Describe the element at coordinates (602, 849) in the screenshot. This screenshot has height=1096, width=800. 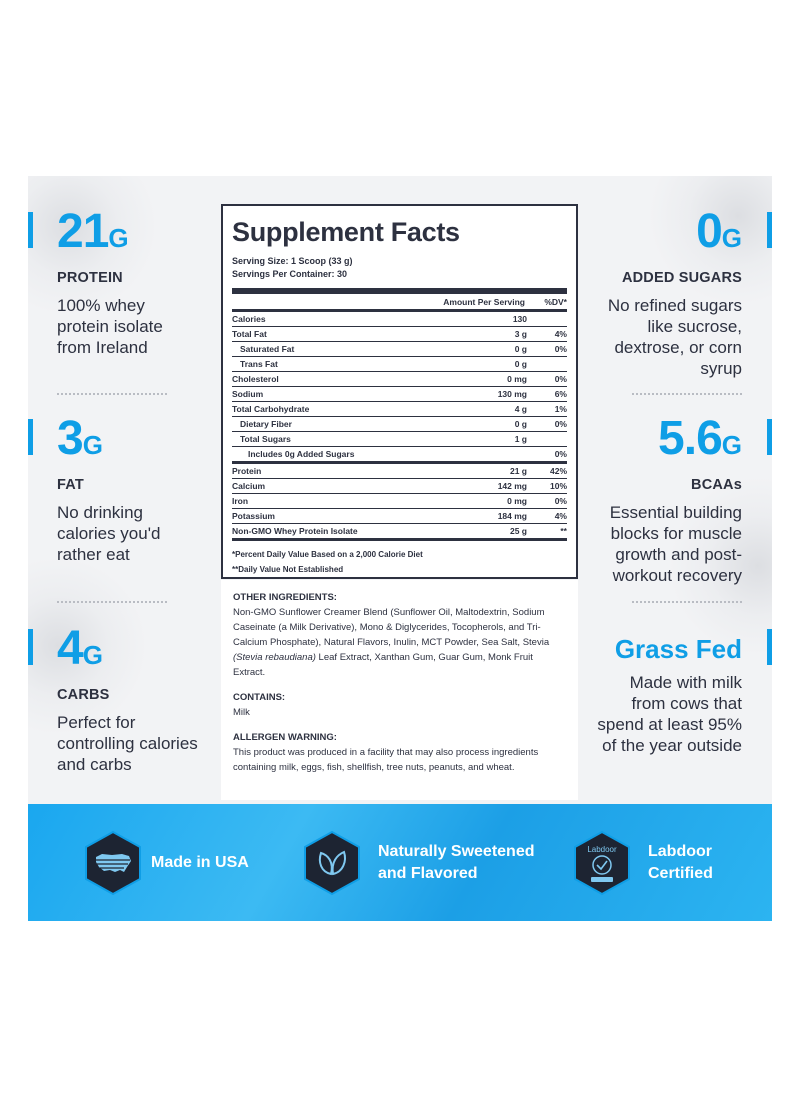
I see `svg-text: Labdoor` at that location.